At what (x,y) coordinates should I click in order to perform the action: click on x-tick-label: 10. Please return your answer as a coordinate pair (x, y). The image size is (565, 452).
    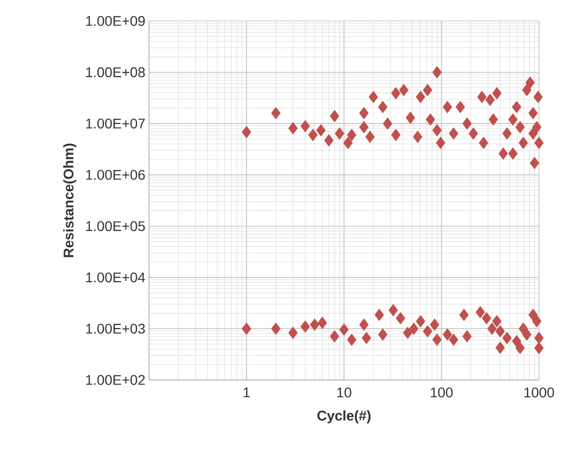
    Looking at the image, I should click on (344, 393).